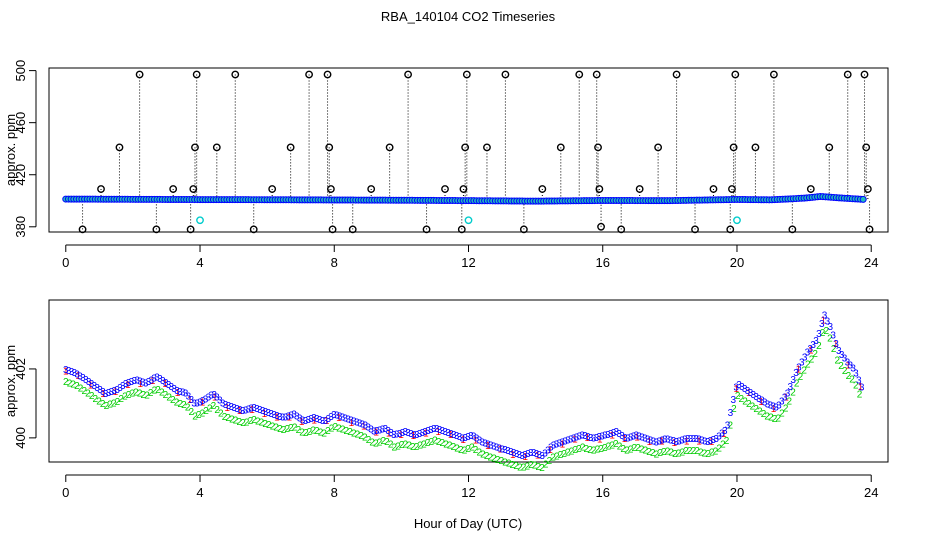  What do you see at coordinates (10, 381) in the screenshot?
I see `bottom-y-axis-label: approx. ppm` at bounding box center [10, 381].